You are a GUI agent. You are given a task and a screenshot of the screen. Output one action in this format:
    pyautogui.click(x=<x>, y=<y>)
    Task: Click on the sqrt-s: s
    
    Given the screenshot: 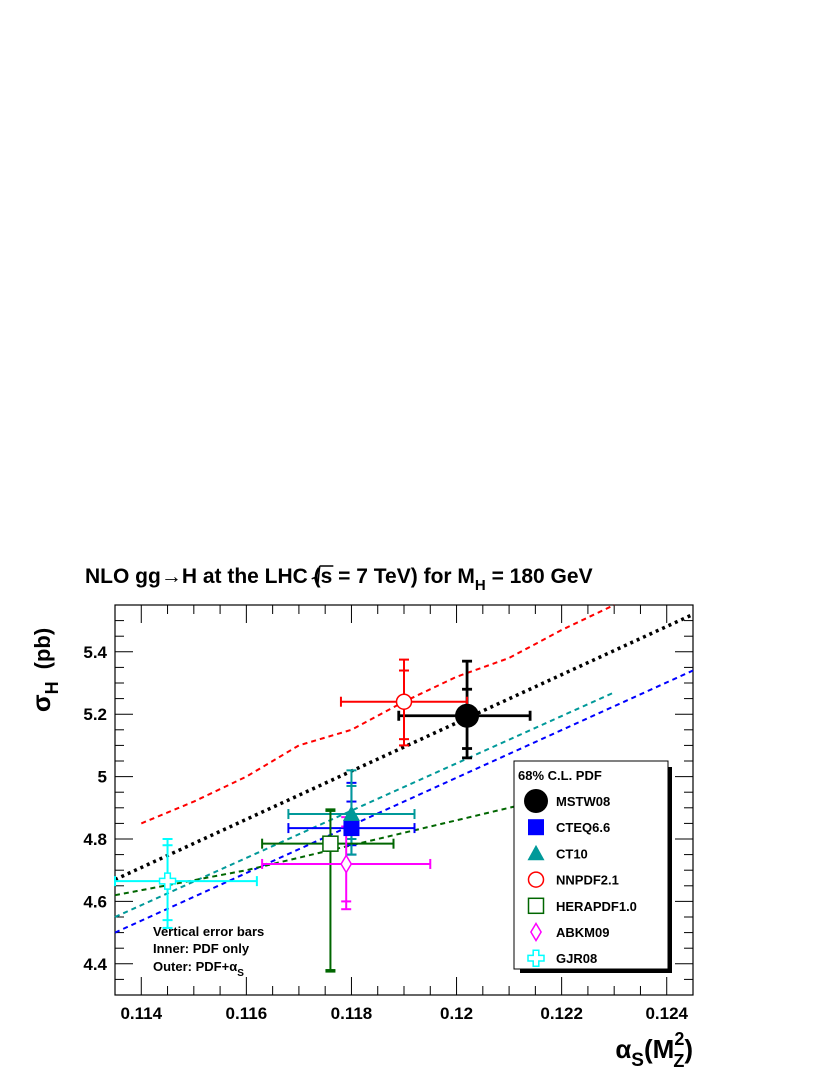 What is the action you would take?
    pyautogui.click(x=327, y=576)
    